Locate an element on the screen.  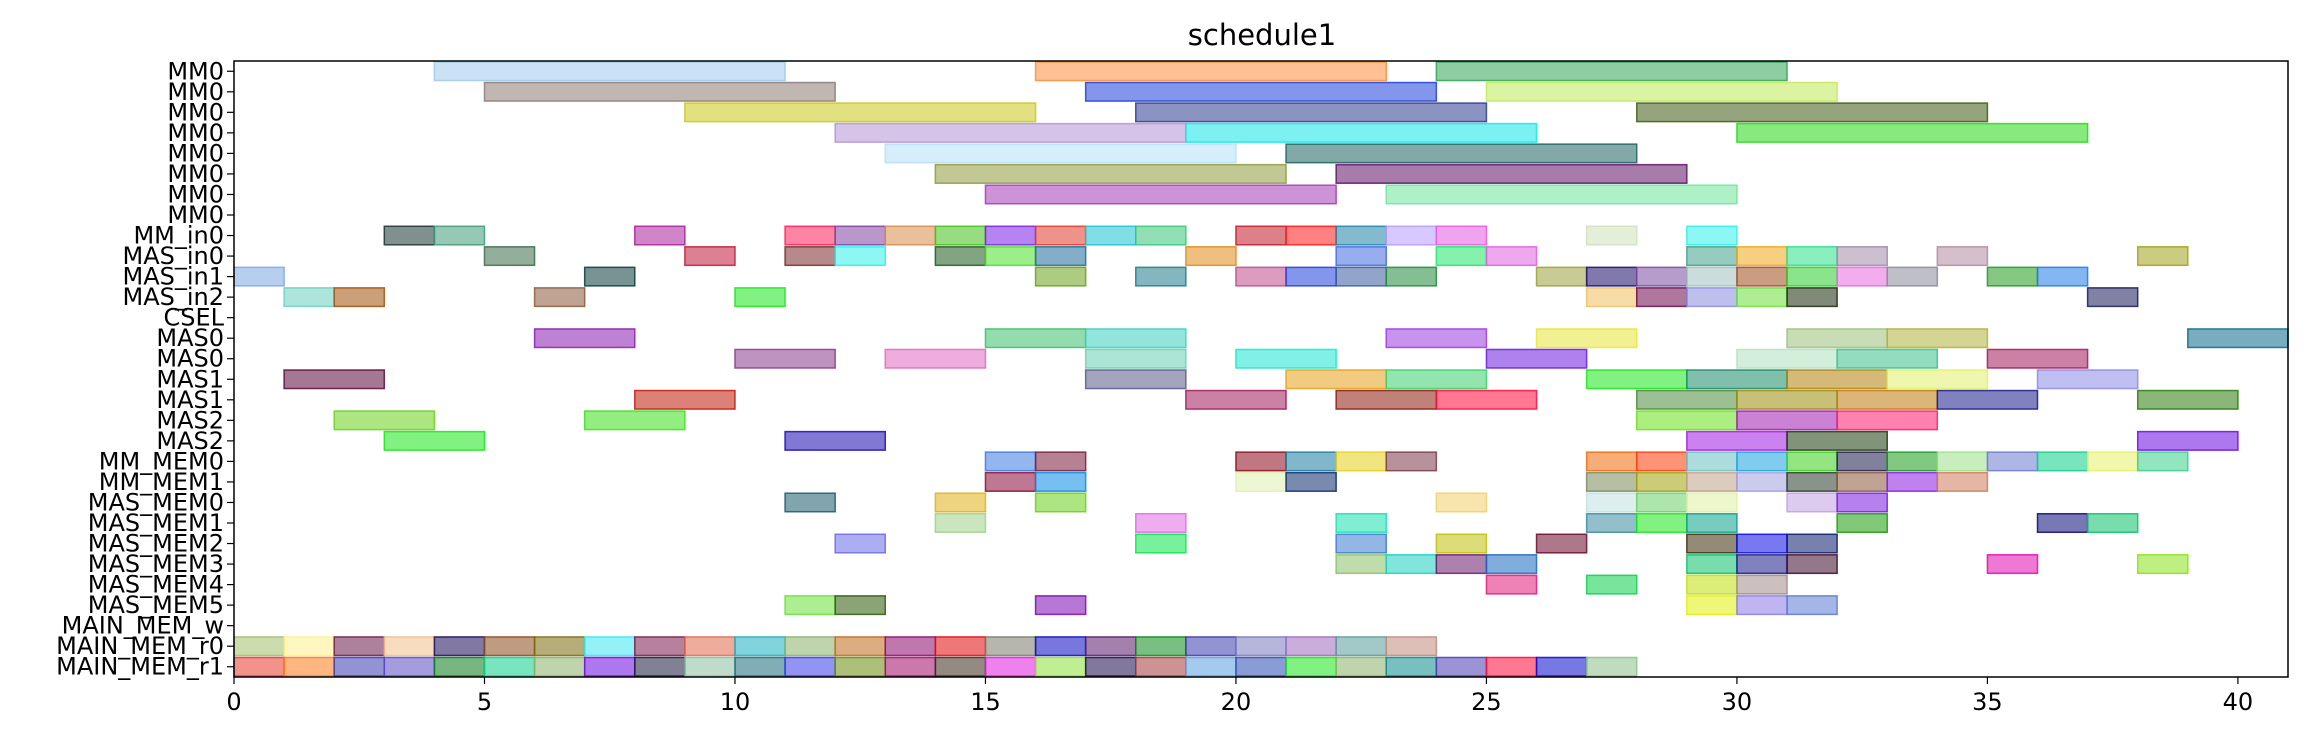
y-tick-label-18: MAS2 is located at coordinates (190, 441).